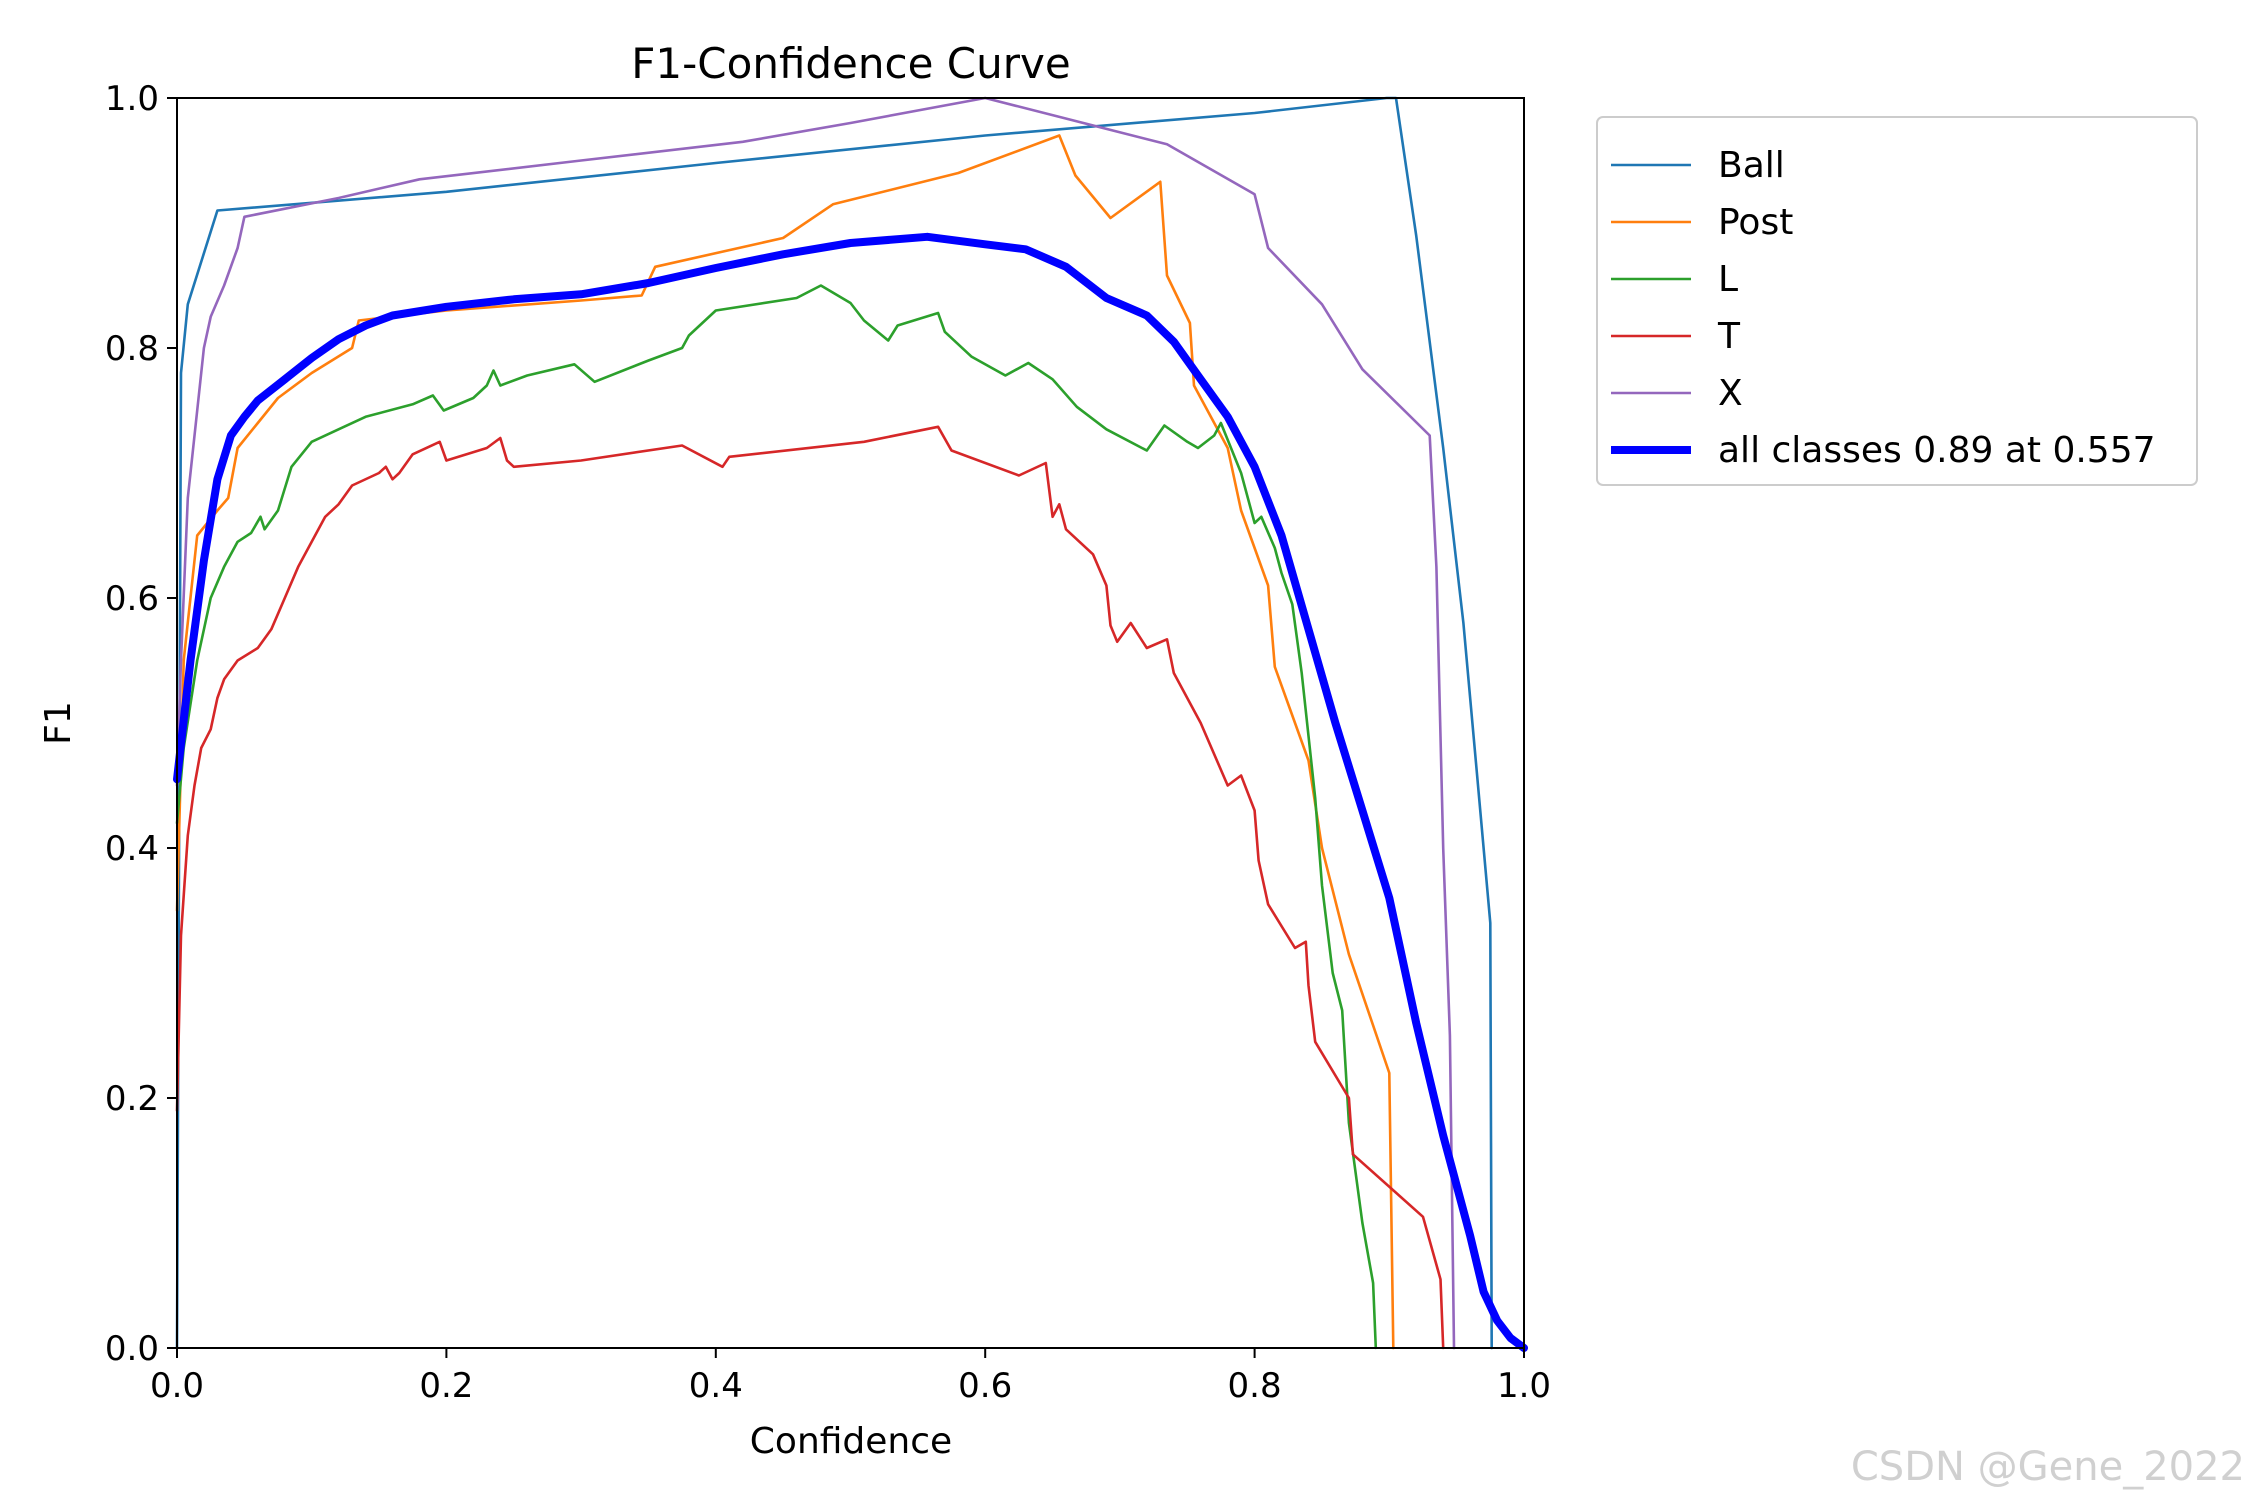 This screenshot has width=2250, height=1500. What do you see at coordinates (132, 1099) in the screenshot?
I see `y-tick-label: 0.2` at bounding box center [132, 1099].